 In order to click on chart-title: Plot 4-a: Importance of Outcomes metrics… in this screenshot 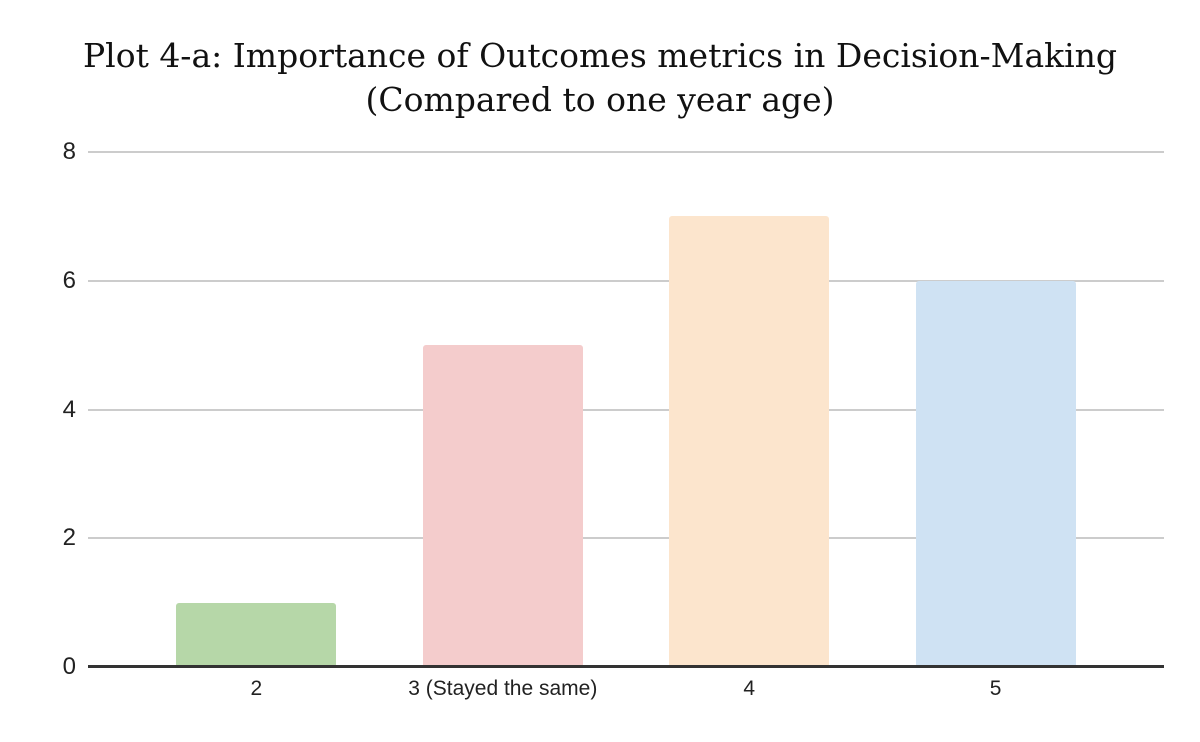, I will do `click(600, 55)`.